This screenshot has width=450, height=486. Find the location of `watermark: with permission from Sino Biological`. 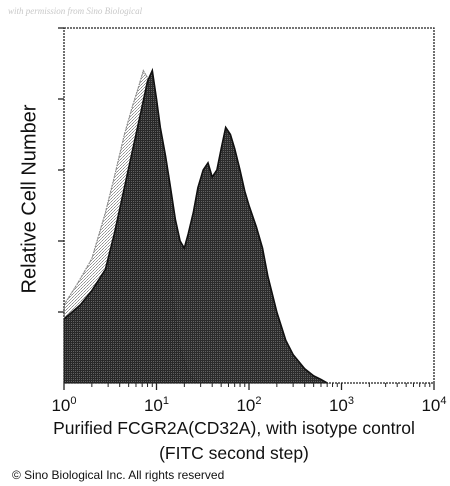

watermark: with permission from Sino Biological is located at coordinates (75, 11).